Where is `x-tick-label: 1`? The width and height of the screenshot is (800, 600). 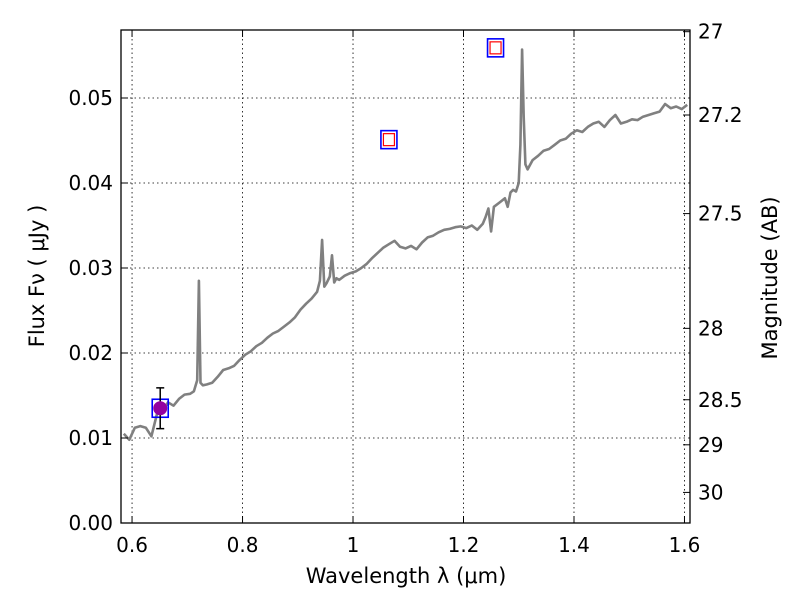
x-tick-label: 1 is located at coordinates (353, 545).